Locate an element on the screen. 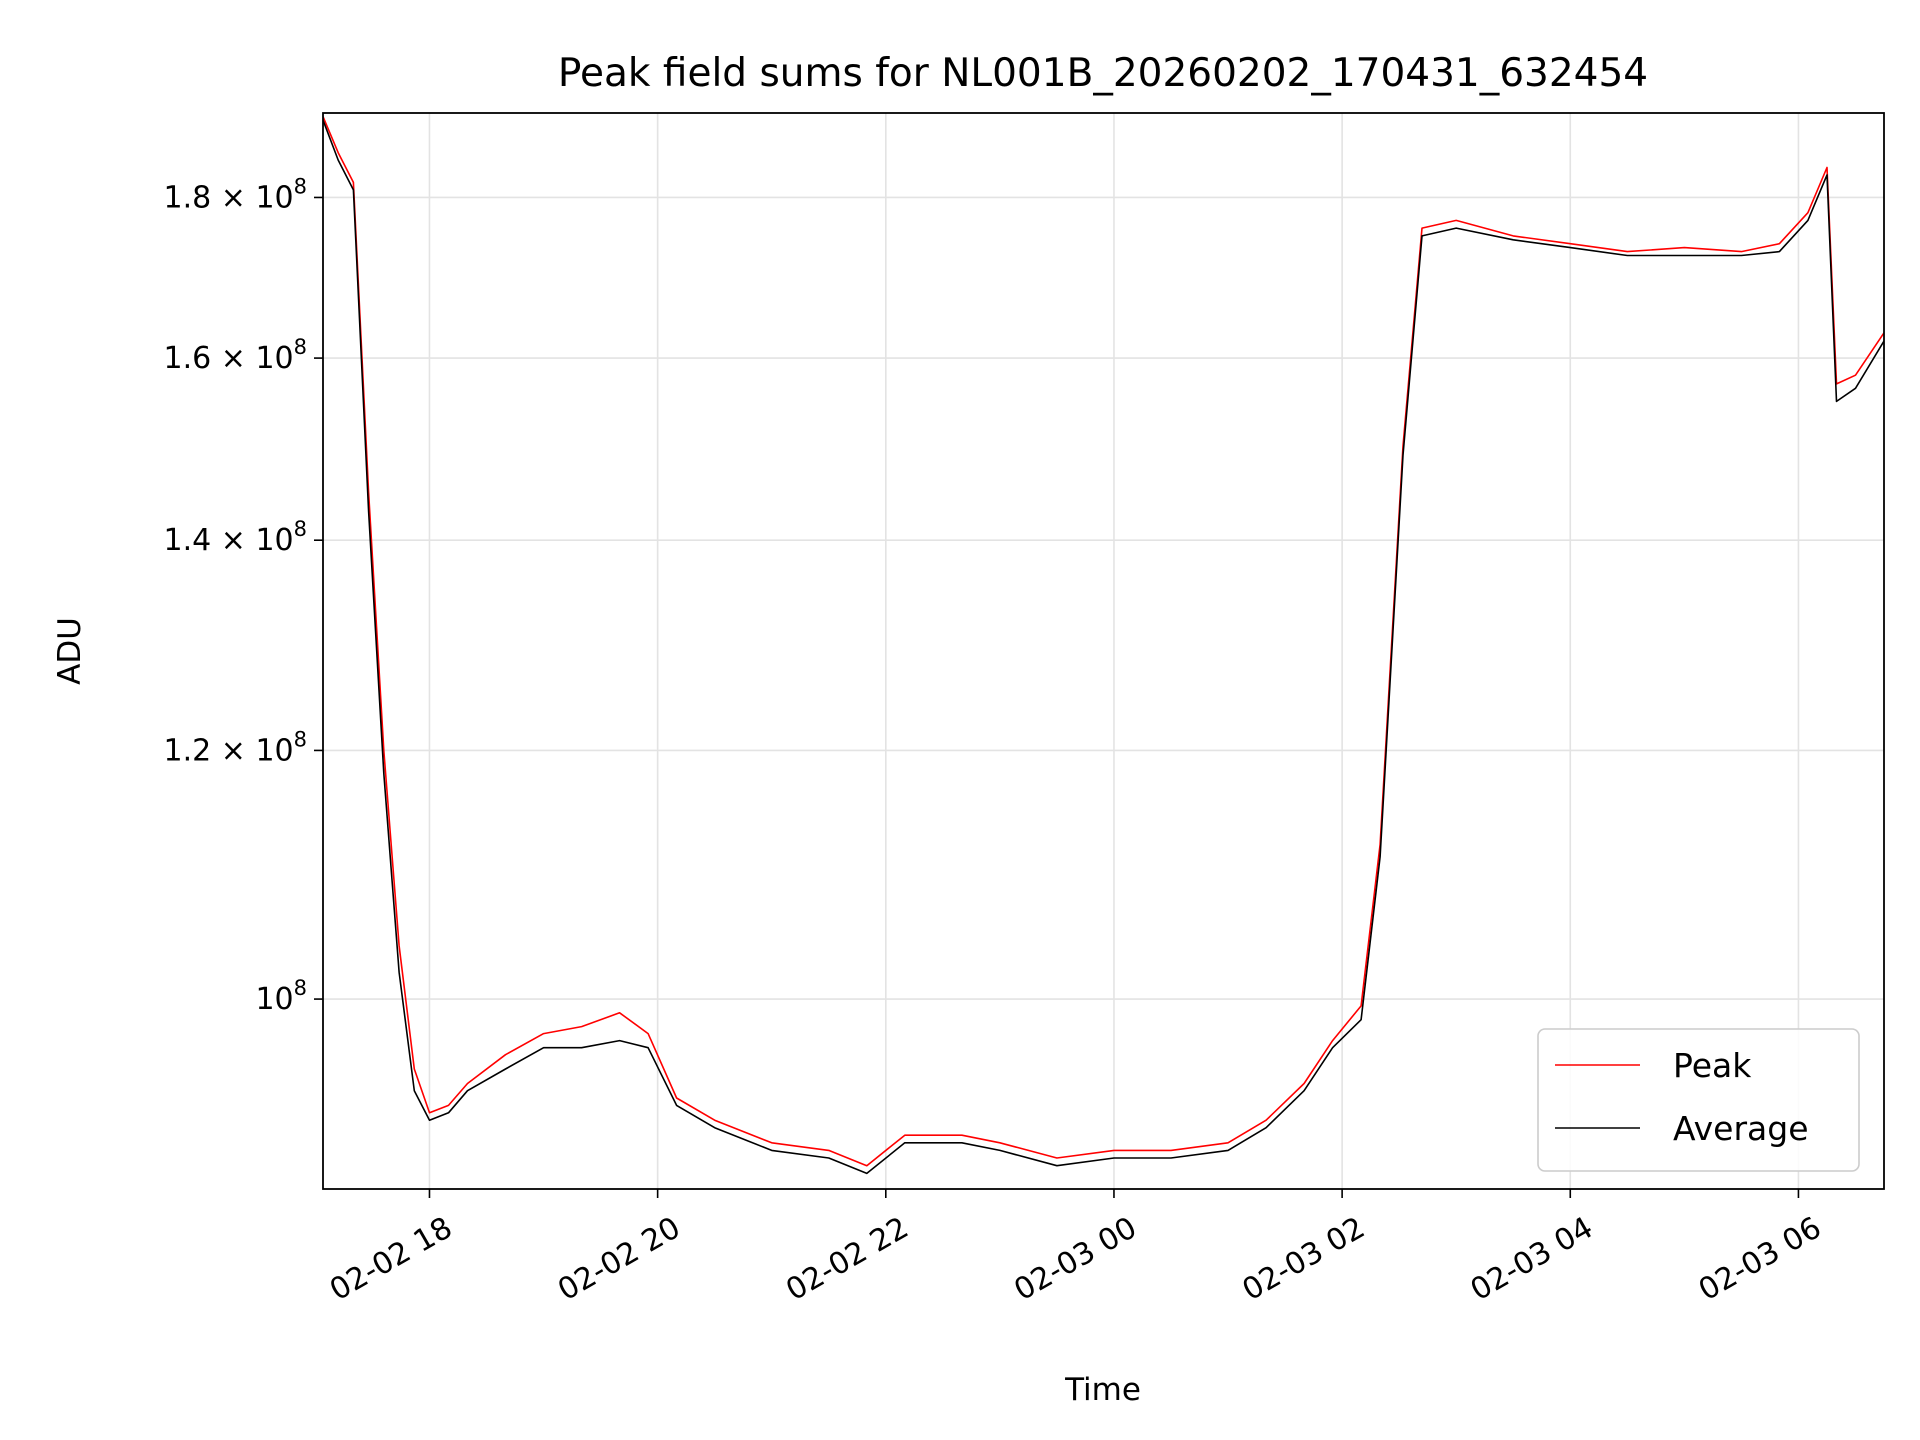 The height and width of the screenshot is (1440, 1920). y-tick-label: 108 is located at coordinates (281, 996).